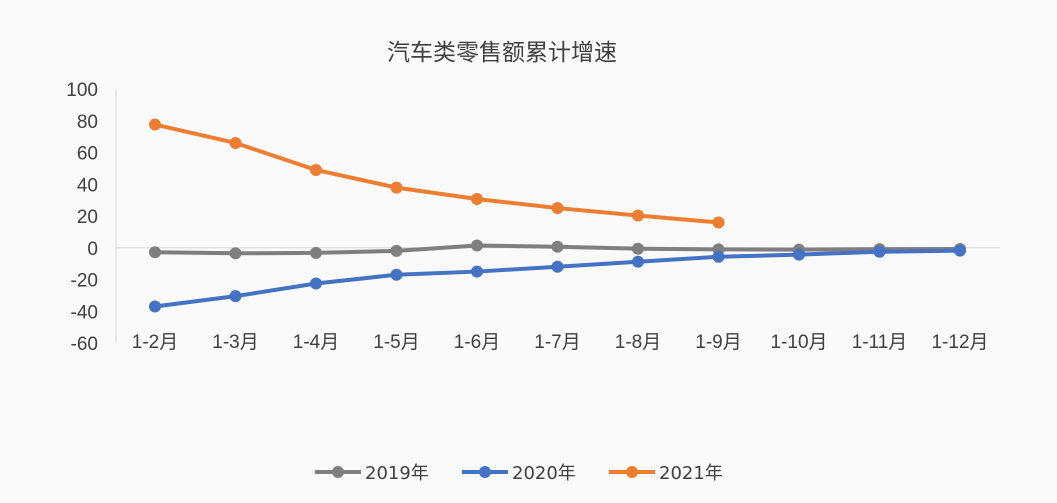 This screenshot has width=1057, height=503. I want to click on legend-item: 2020年, so click(519, 473).